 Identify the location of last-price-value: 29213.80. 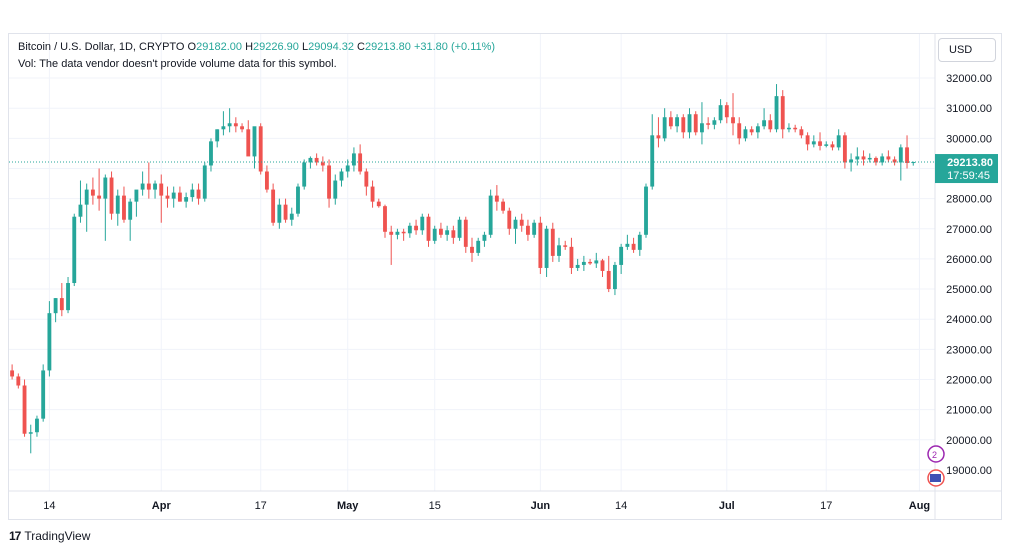
(970, 163).